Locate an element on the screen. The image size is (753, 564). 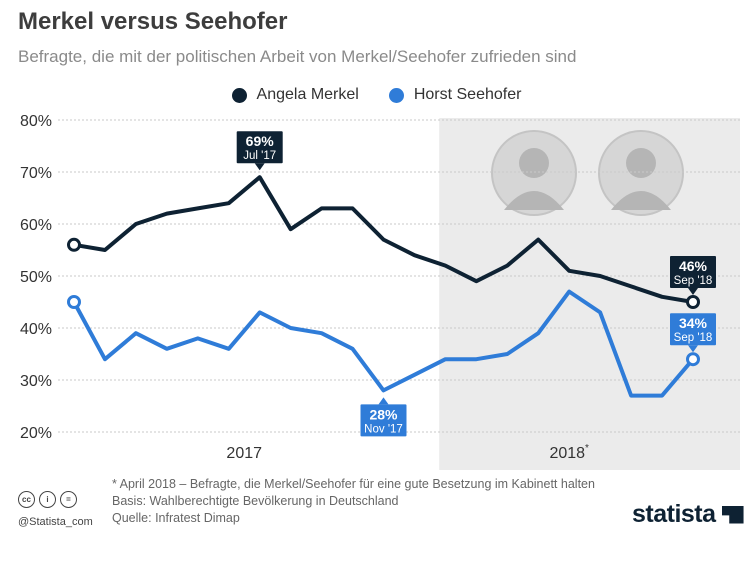
callout-value: 46% is located at coordinates (693, 266).